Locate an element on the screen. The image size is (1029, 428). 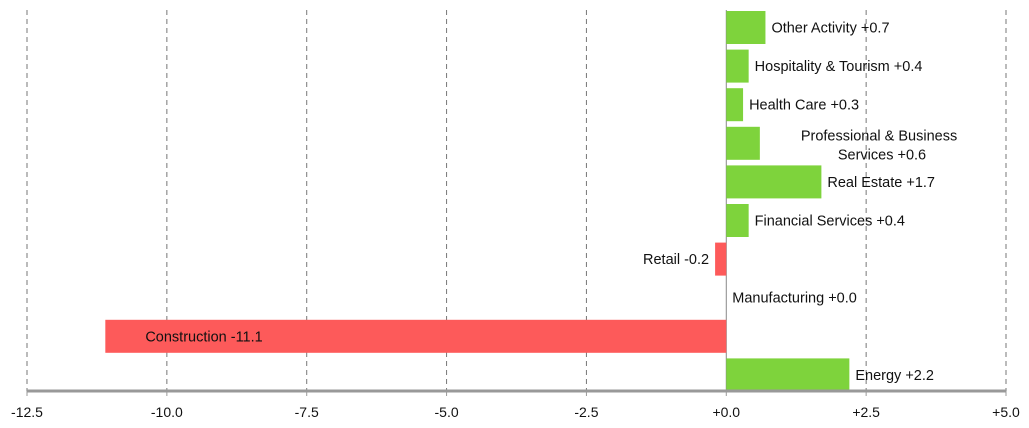
bar-label: Hospitality & Tourism +0.4 is located at coordinates (839, 67).